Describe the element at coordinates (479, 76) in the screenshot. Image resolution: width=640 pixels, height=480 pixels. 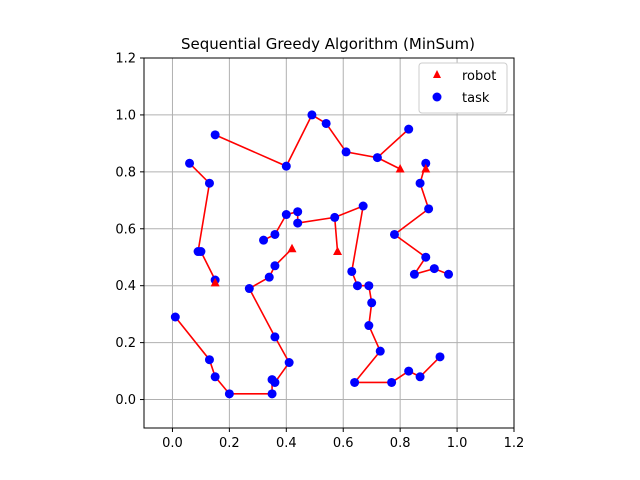
I see `legend-robot-label: robot` at that location.